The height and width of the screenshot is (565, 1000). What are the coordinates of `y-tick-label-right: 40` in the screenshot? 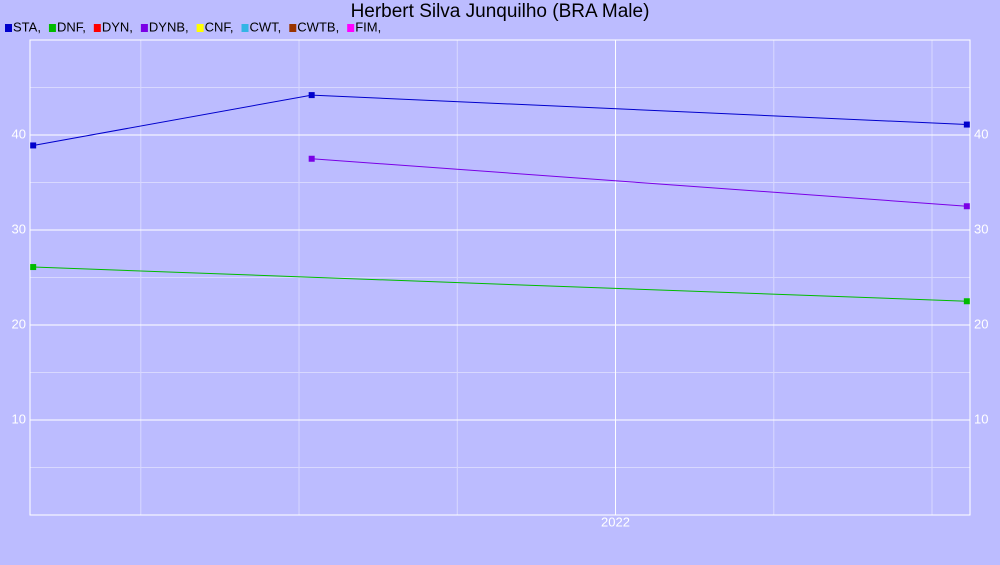 It's located at (981, 133).